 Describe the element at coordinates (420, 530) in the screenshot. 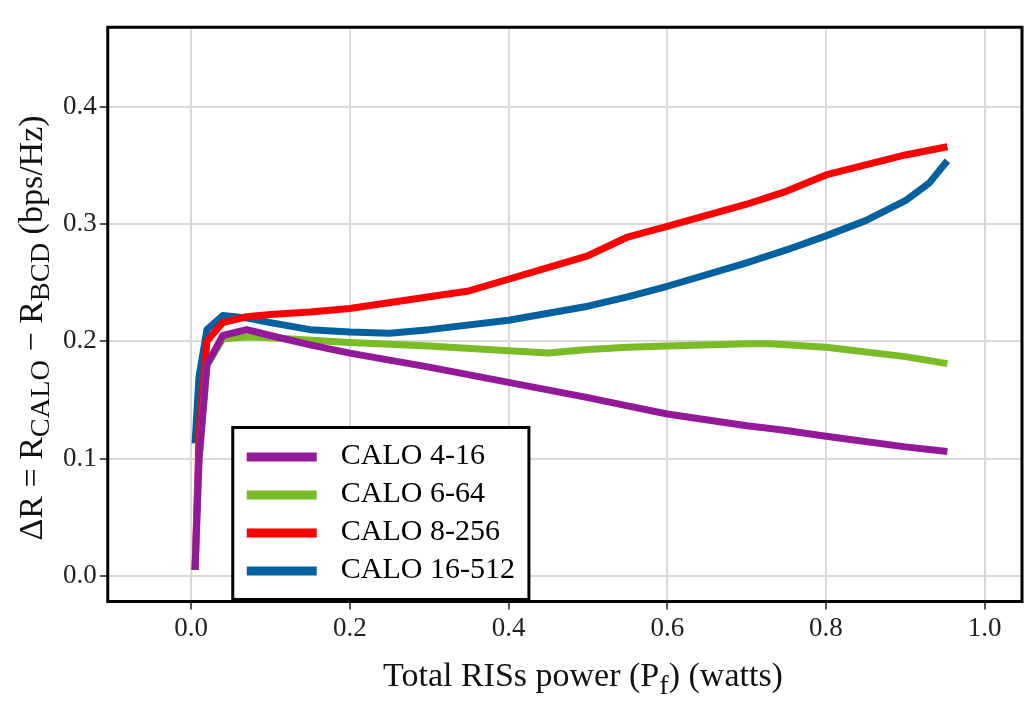

I see `legend-label: CALO 8-256` at that location.